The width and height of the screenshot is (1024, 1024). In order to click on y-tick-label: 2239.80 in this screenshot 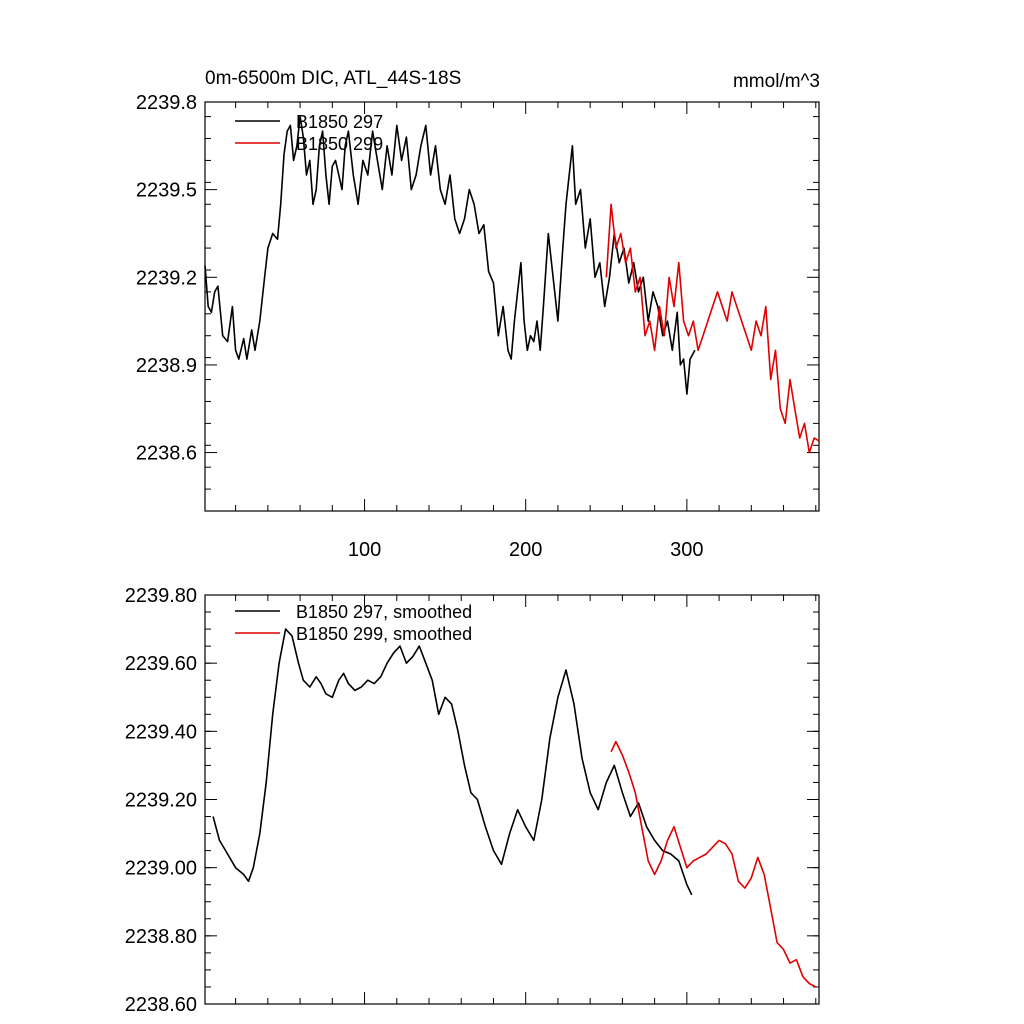, I will do `click(161, 596)`.